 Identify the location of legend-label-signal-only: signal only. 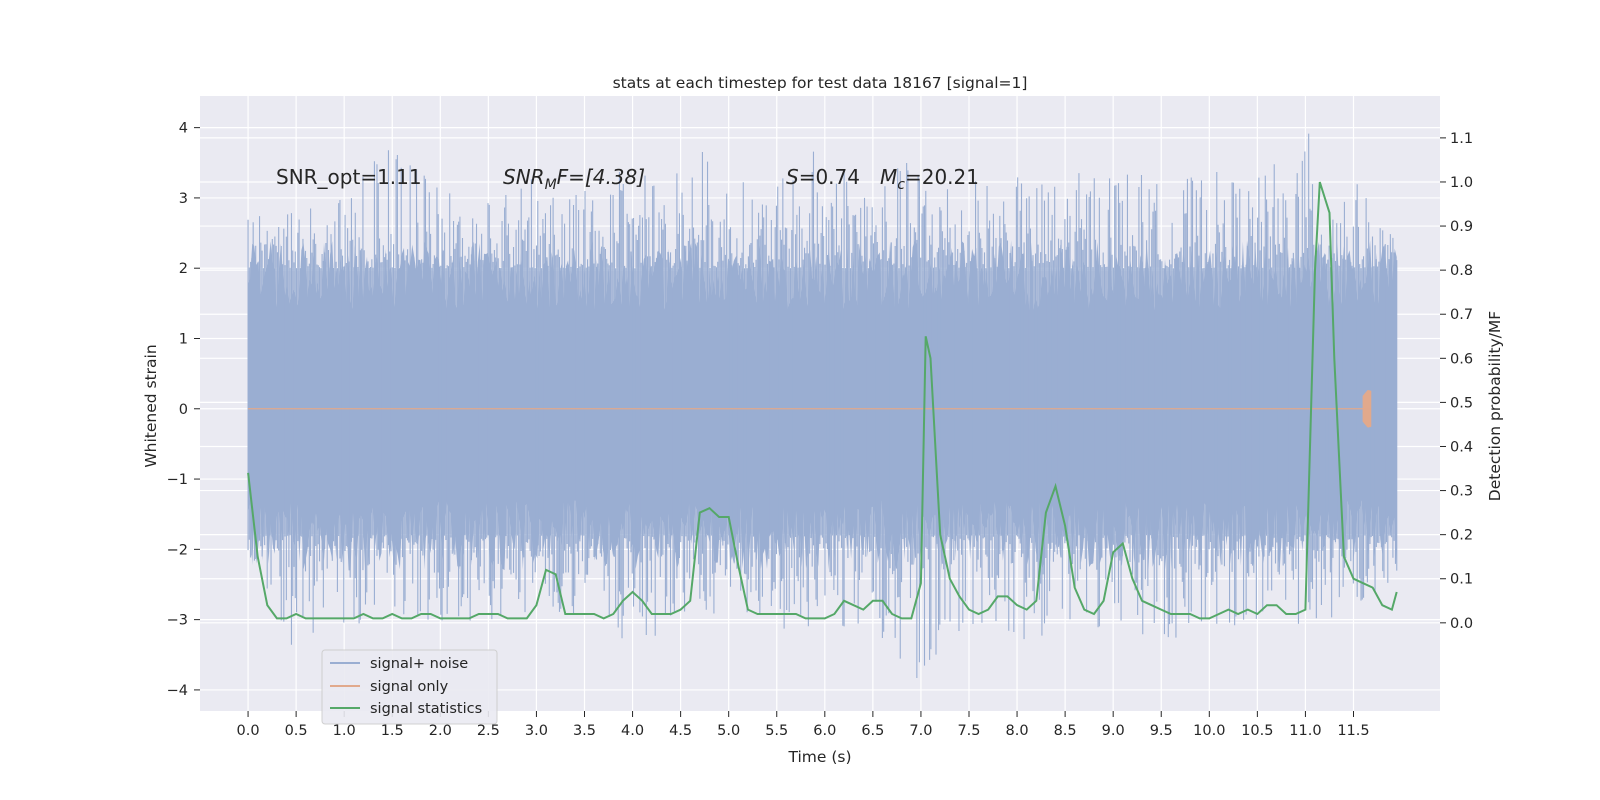
(409, 687).